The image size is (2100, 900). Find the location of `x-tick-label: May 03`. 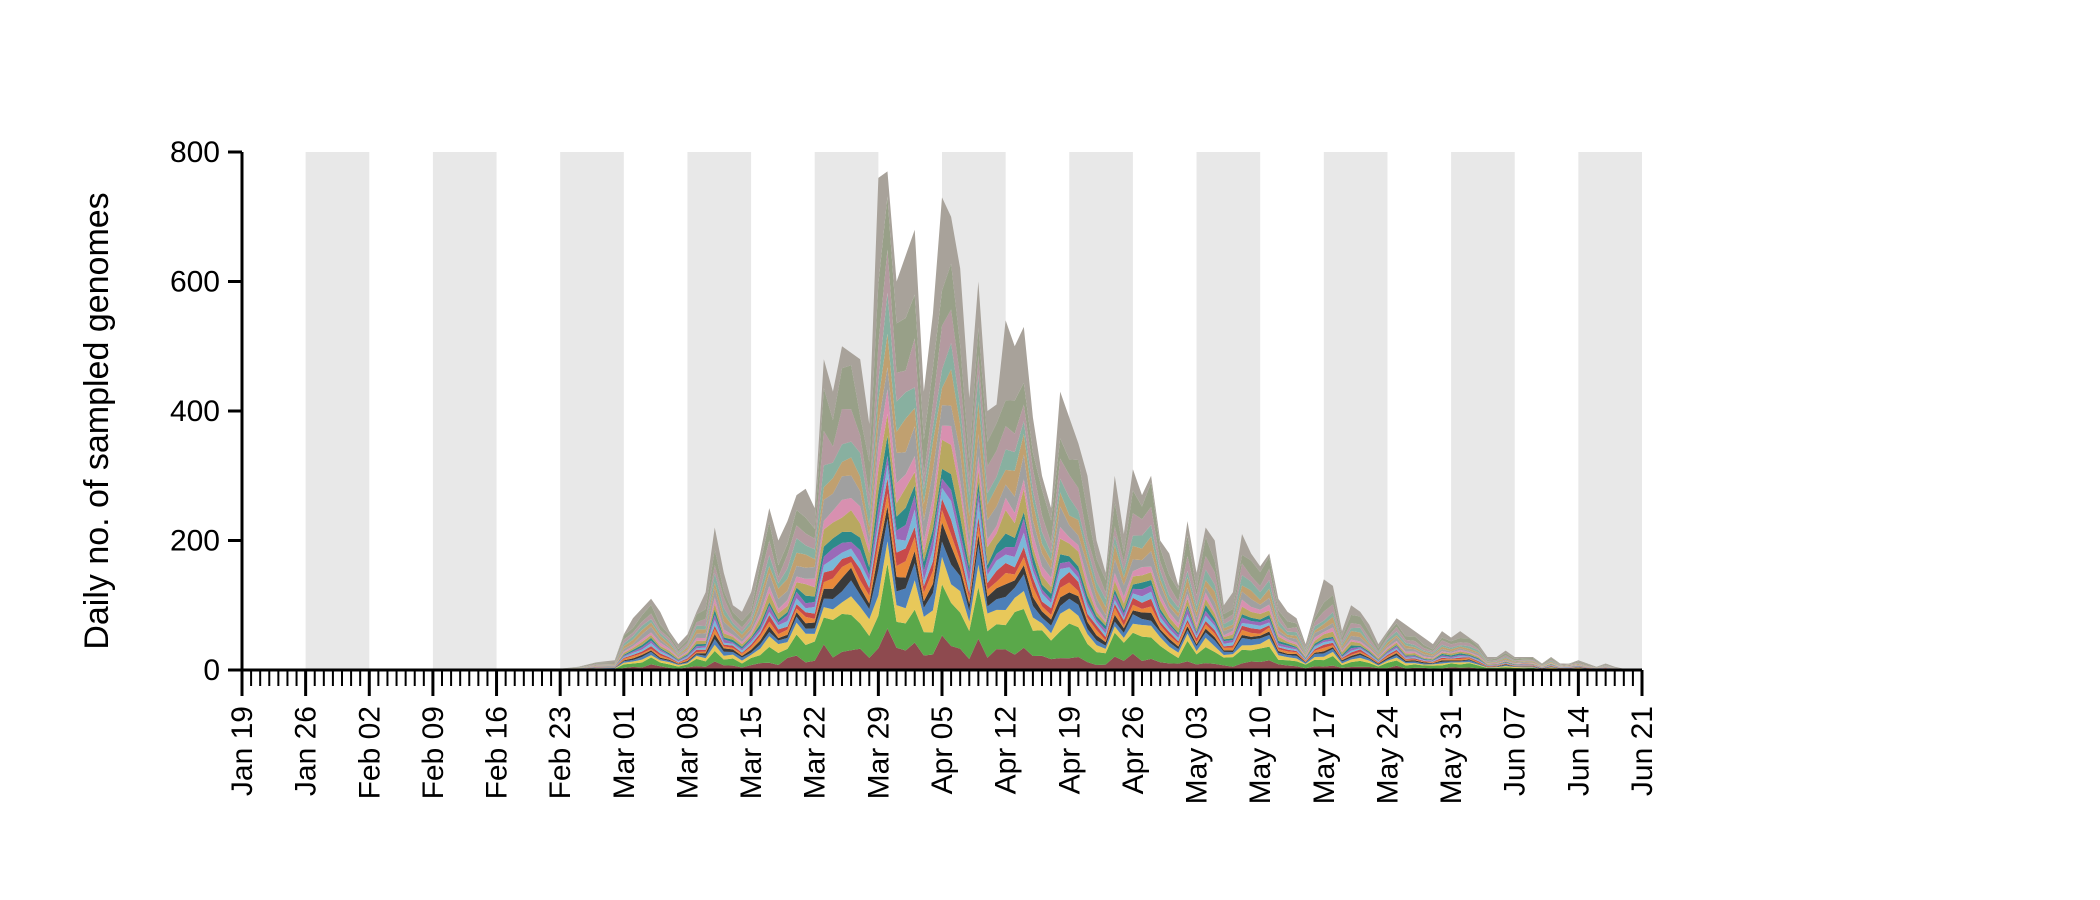

x-tick-label: May 03 is located at coordinates (1197, 755).